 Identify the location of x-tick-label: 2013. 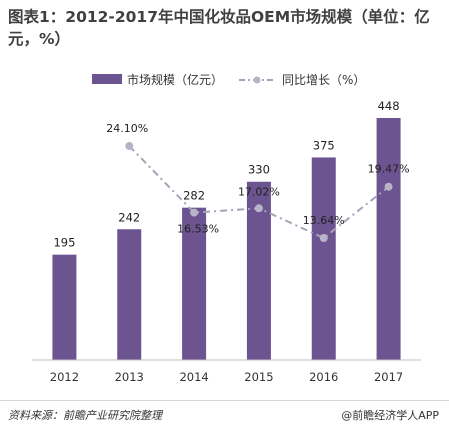
(129, 377).